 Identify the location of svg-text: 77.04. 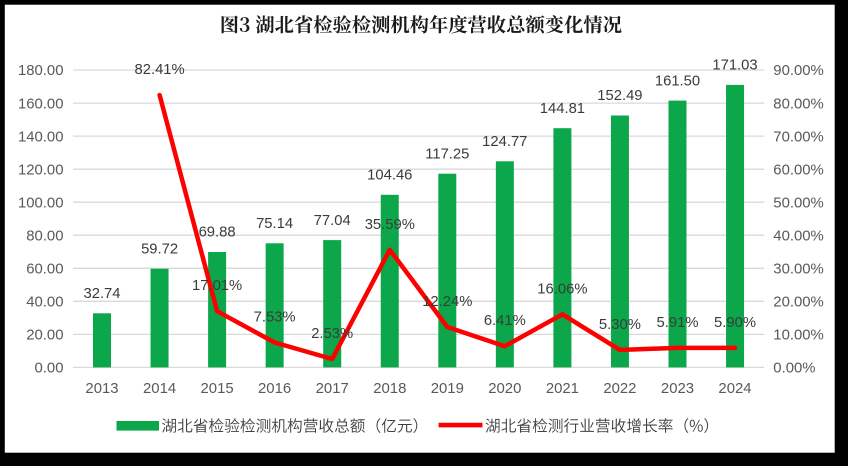
(332, 221).